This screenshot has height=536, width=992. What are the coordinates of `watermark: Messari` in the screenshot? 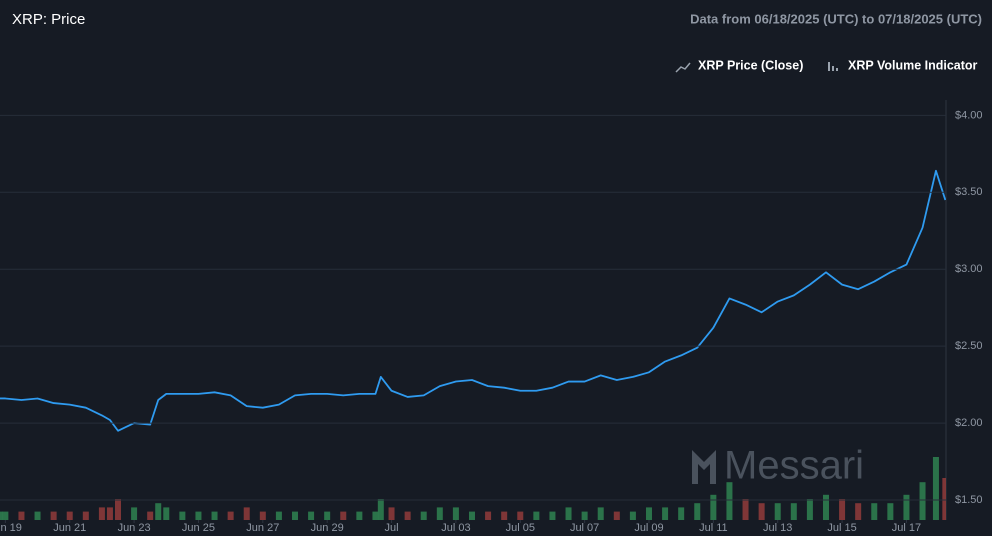 It's located at (778, 466).